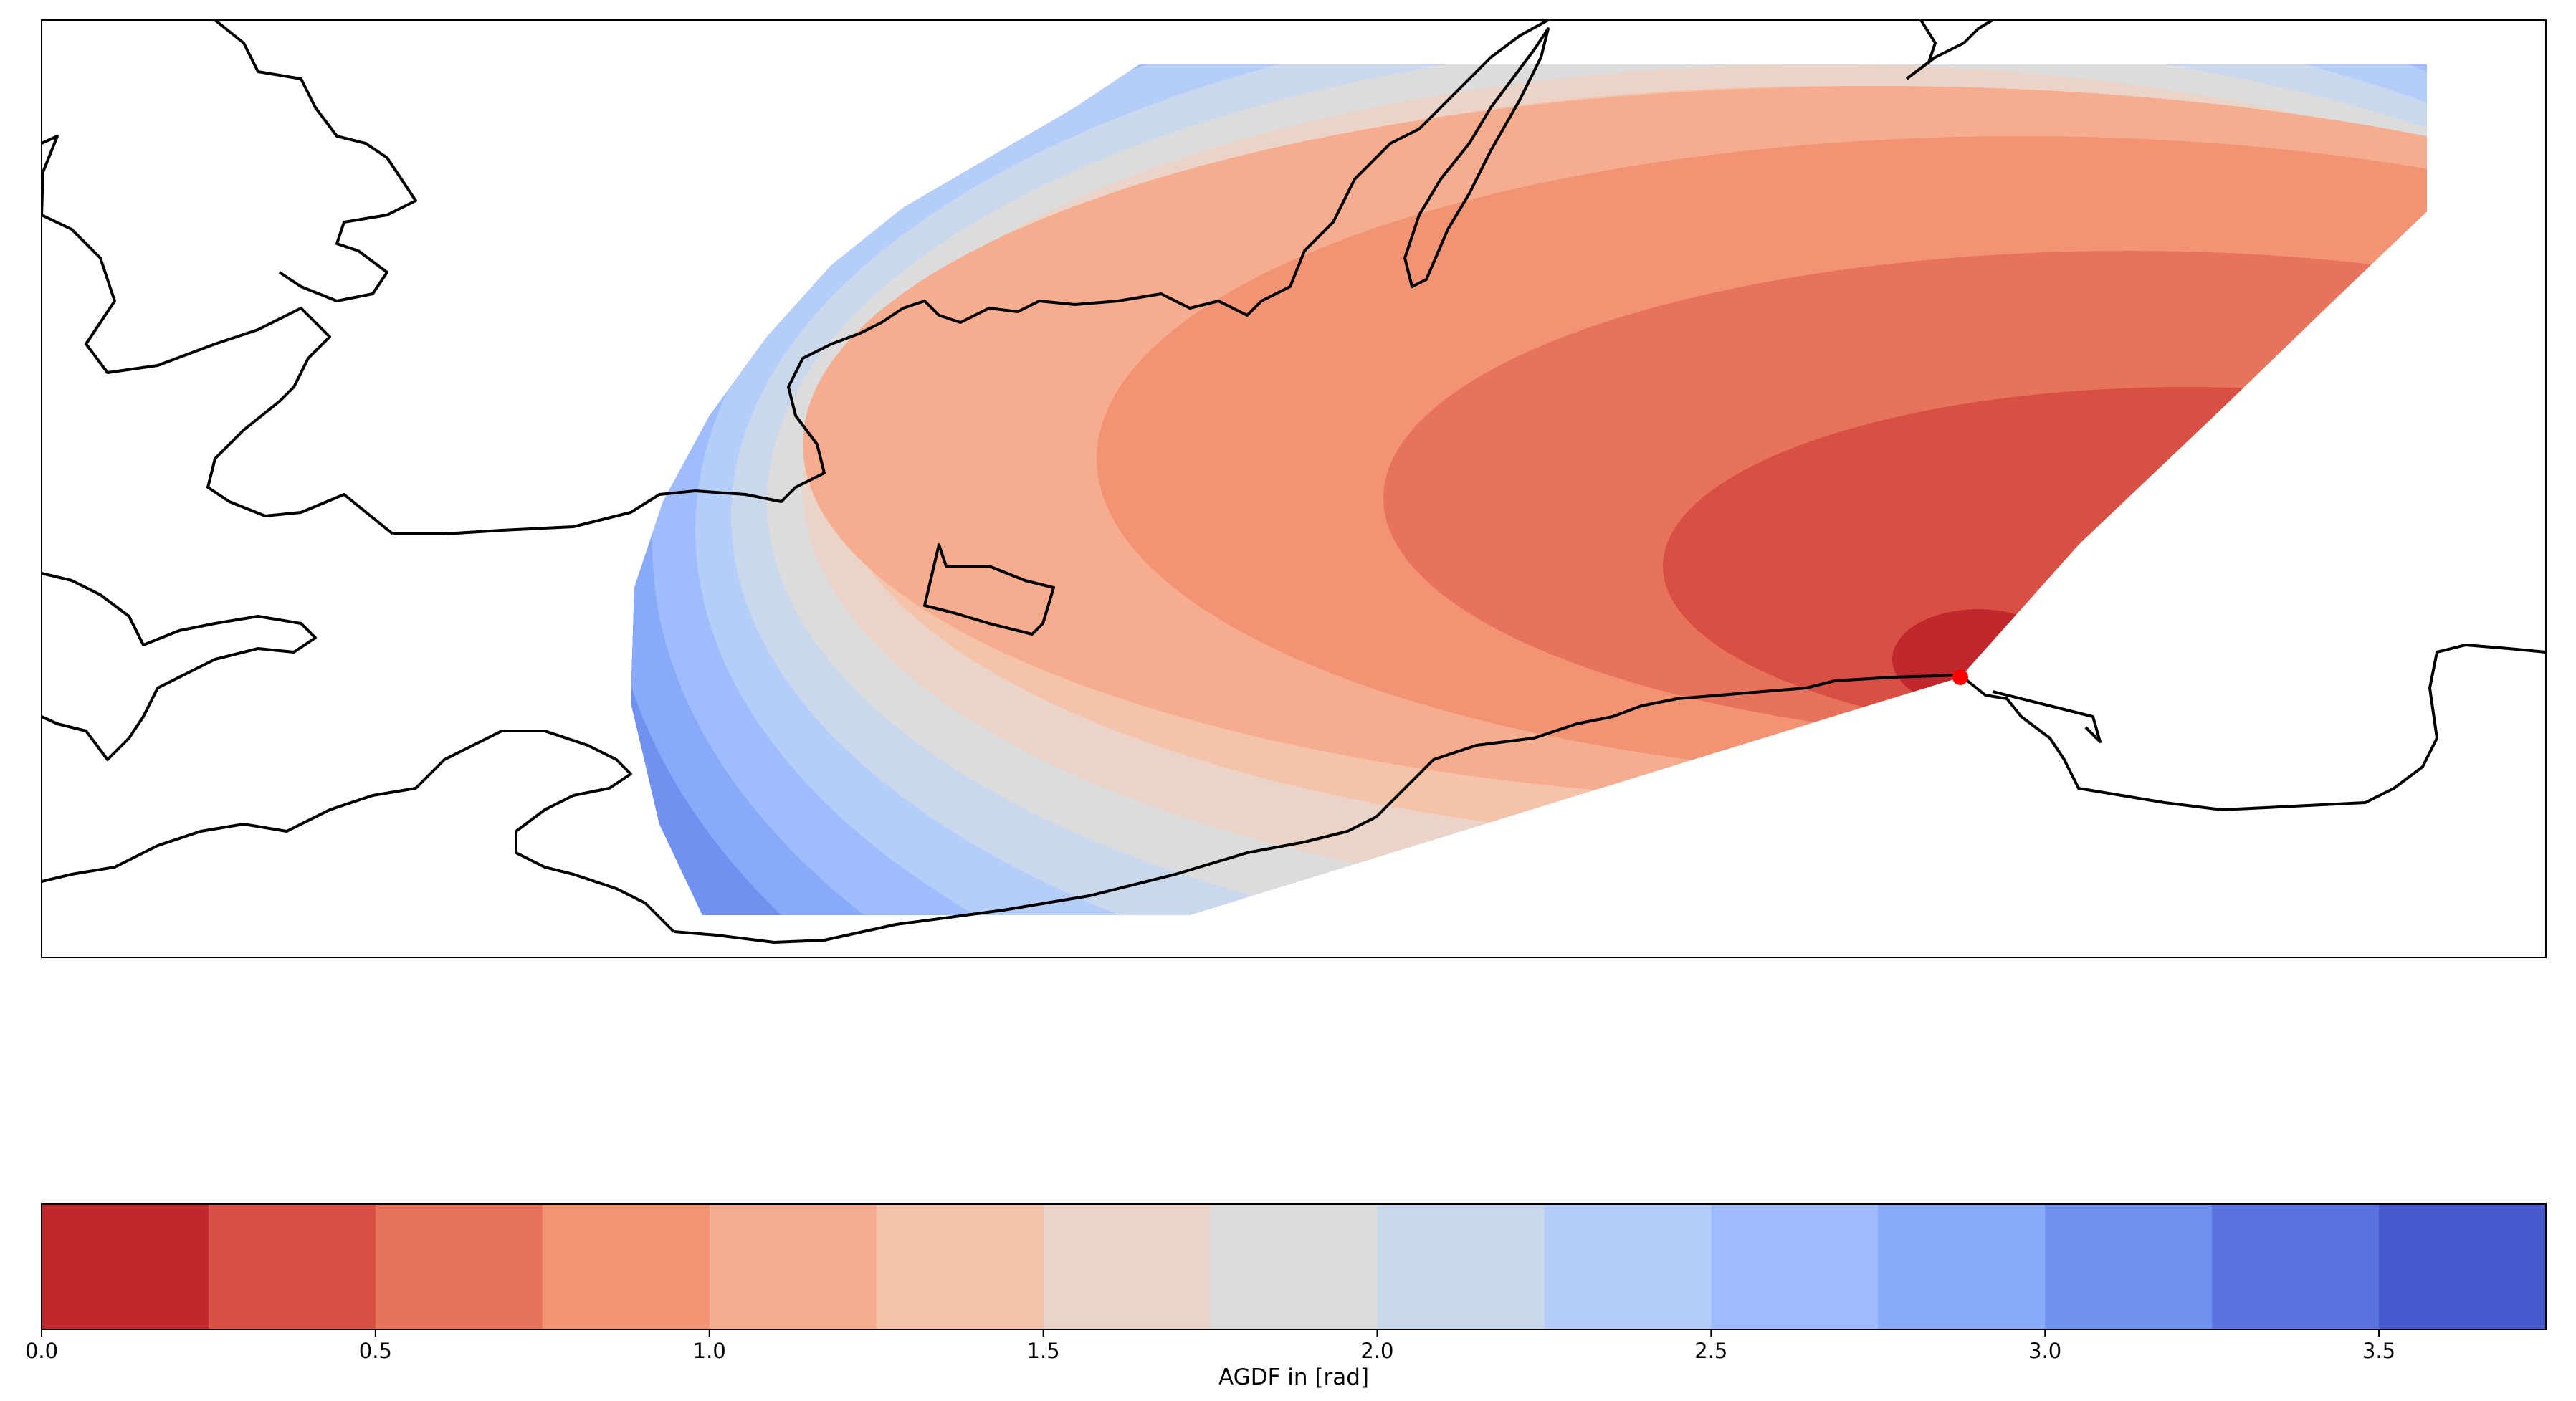 This screenshot has height=1401, width=2576. I want to click on coastline-island, so click(989, 589).